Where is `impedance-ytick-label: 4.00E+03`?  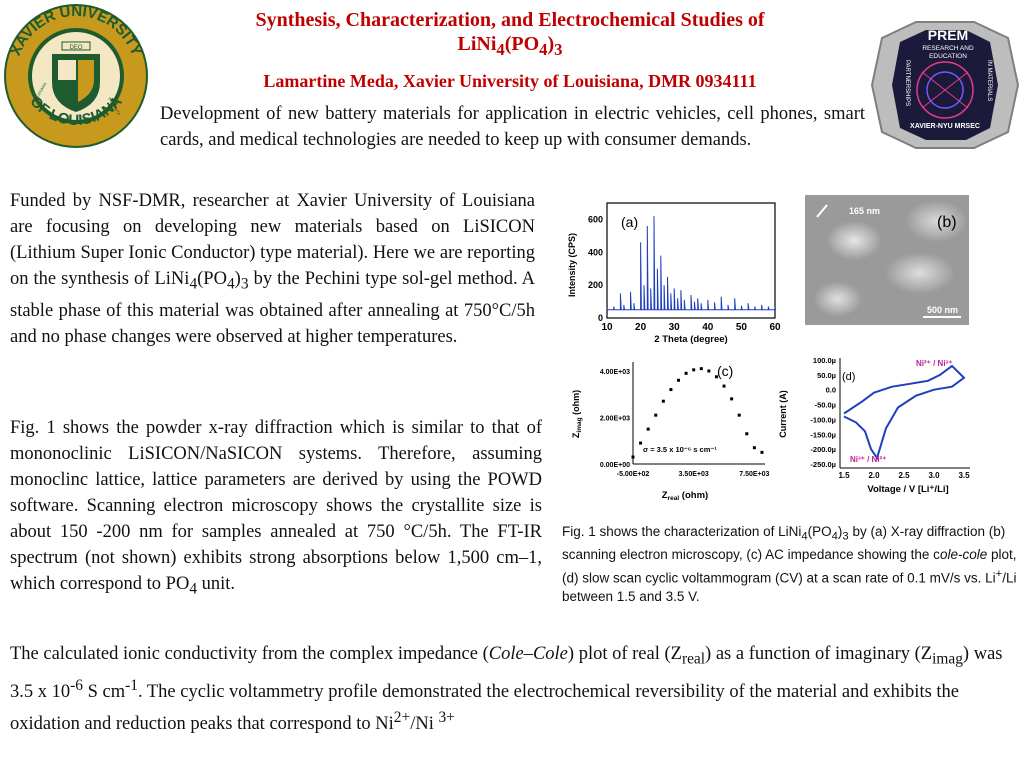 impedance-ytick-label: 4.00E+03 is located at coordinates (615, 372).